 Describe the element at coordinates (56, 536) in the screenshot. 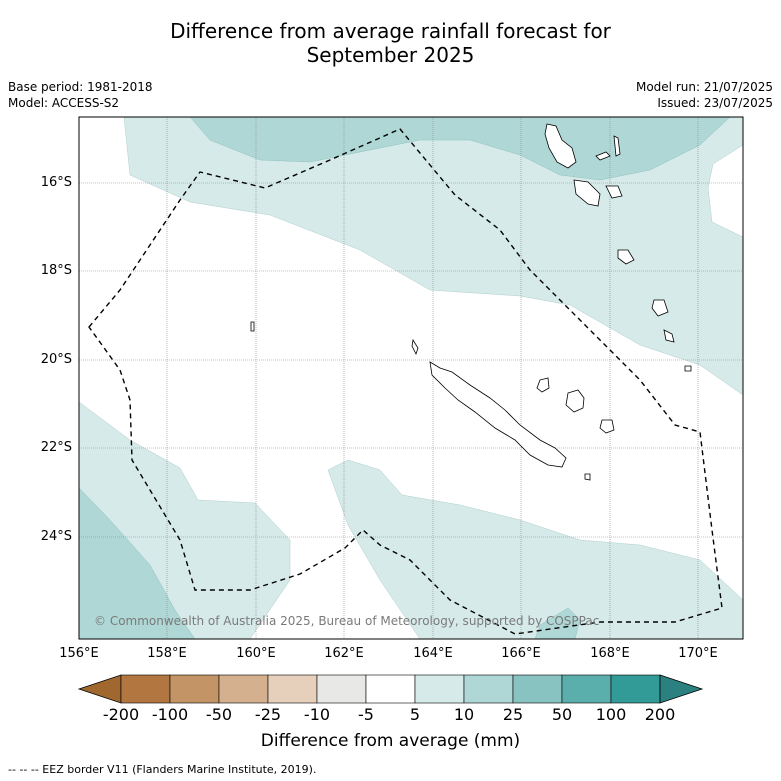

I see `lat-label: 24°S` at that location.